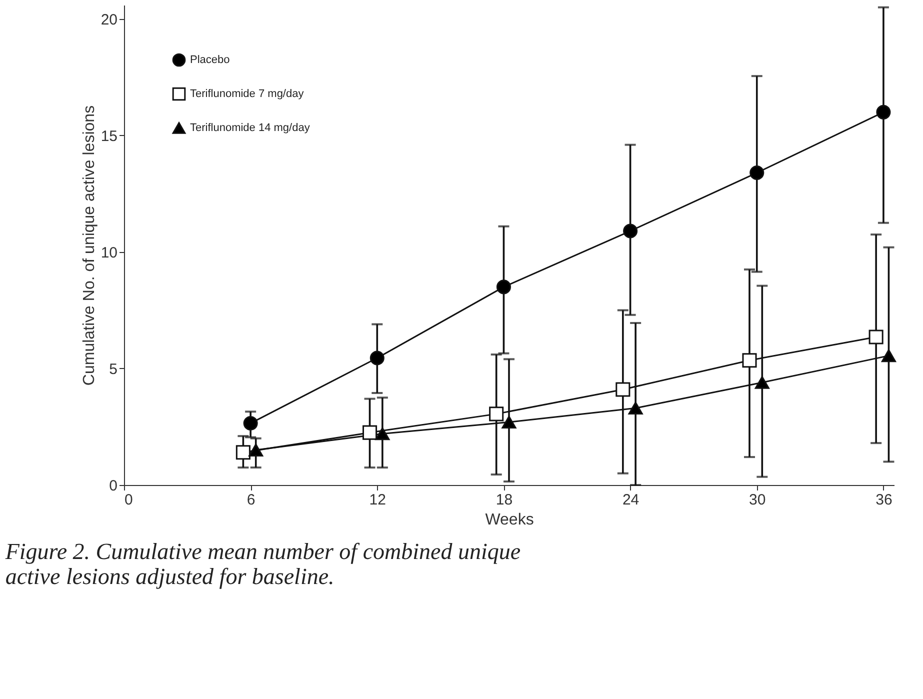 This screenshot has width=923, height=699. I want to click on y-axis-title: Cumulative No. of unique active lesions, so click(89, 245).